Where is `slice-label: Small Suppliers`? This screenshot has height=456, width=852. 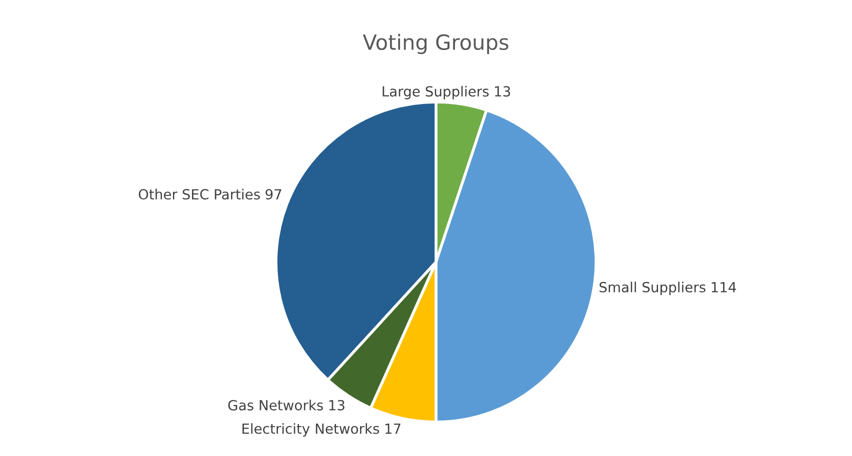
slice-label: Small Suppliers is located at coordinates (653, 289).